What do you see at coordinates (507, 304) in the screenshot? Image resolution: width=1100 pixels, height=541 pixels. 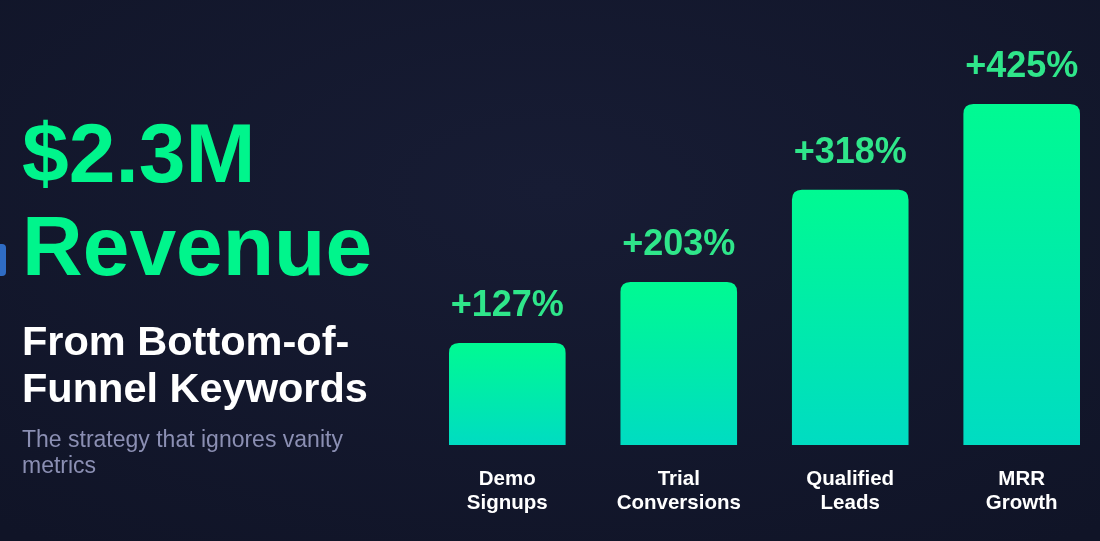 I see `data-label: +127%` at bounding box center [507, 304].